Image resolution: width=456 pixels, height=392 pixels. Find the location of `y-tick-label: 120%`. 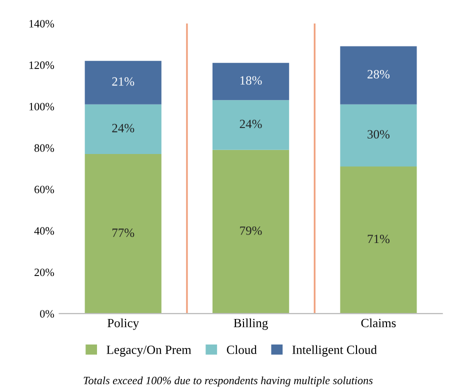

y-tick-label: 120% is located at coordinates (41, 65).